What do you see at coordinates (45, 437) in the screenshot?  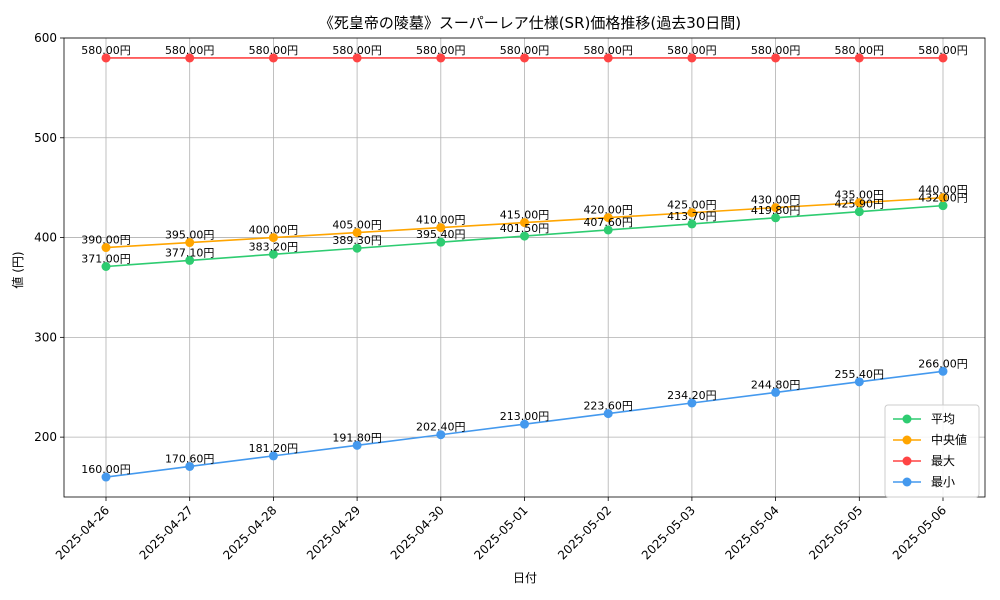 I see `y-tick-label: 200` at bounding box center [45, 437].